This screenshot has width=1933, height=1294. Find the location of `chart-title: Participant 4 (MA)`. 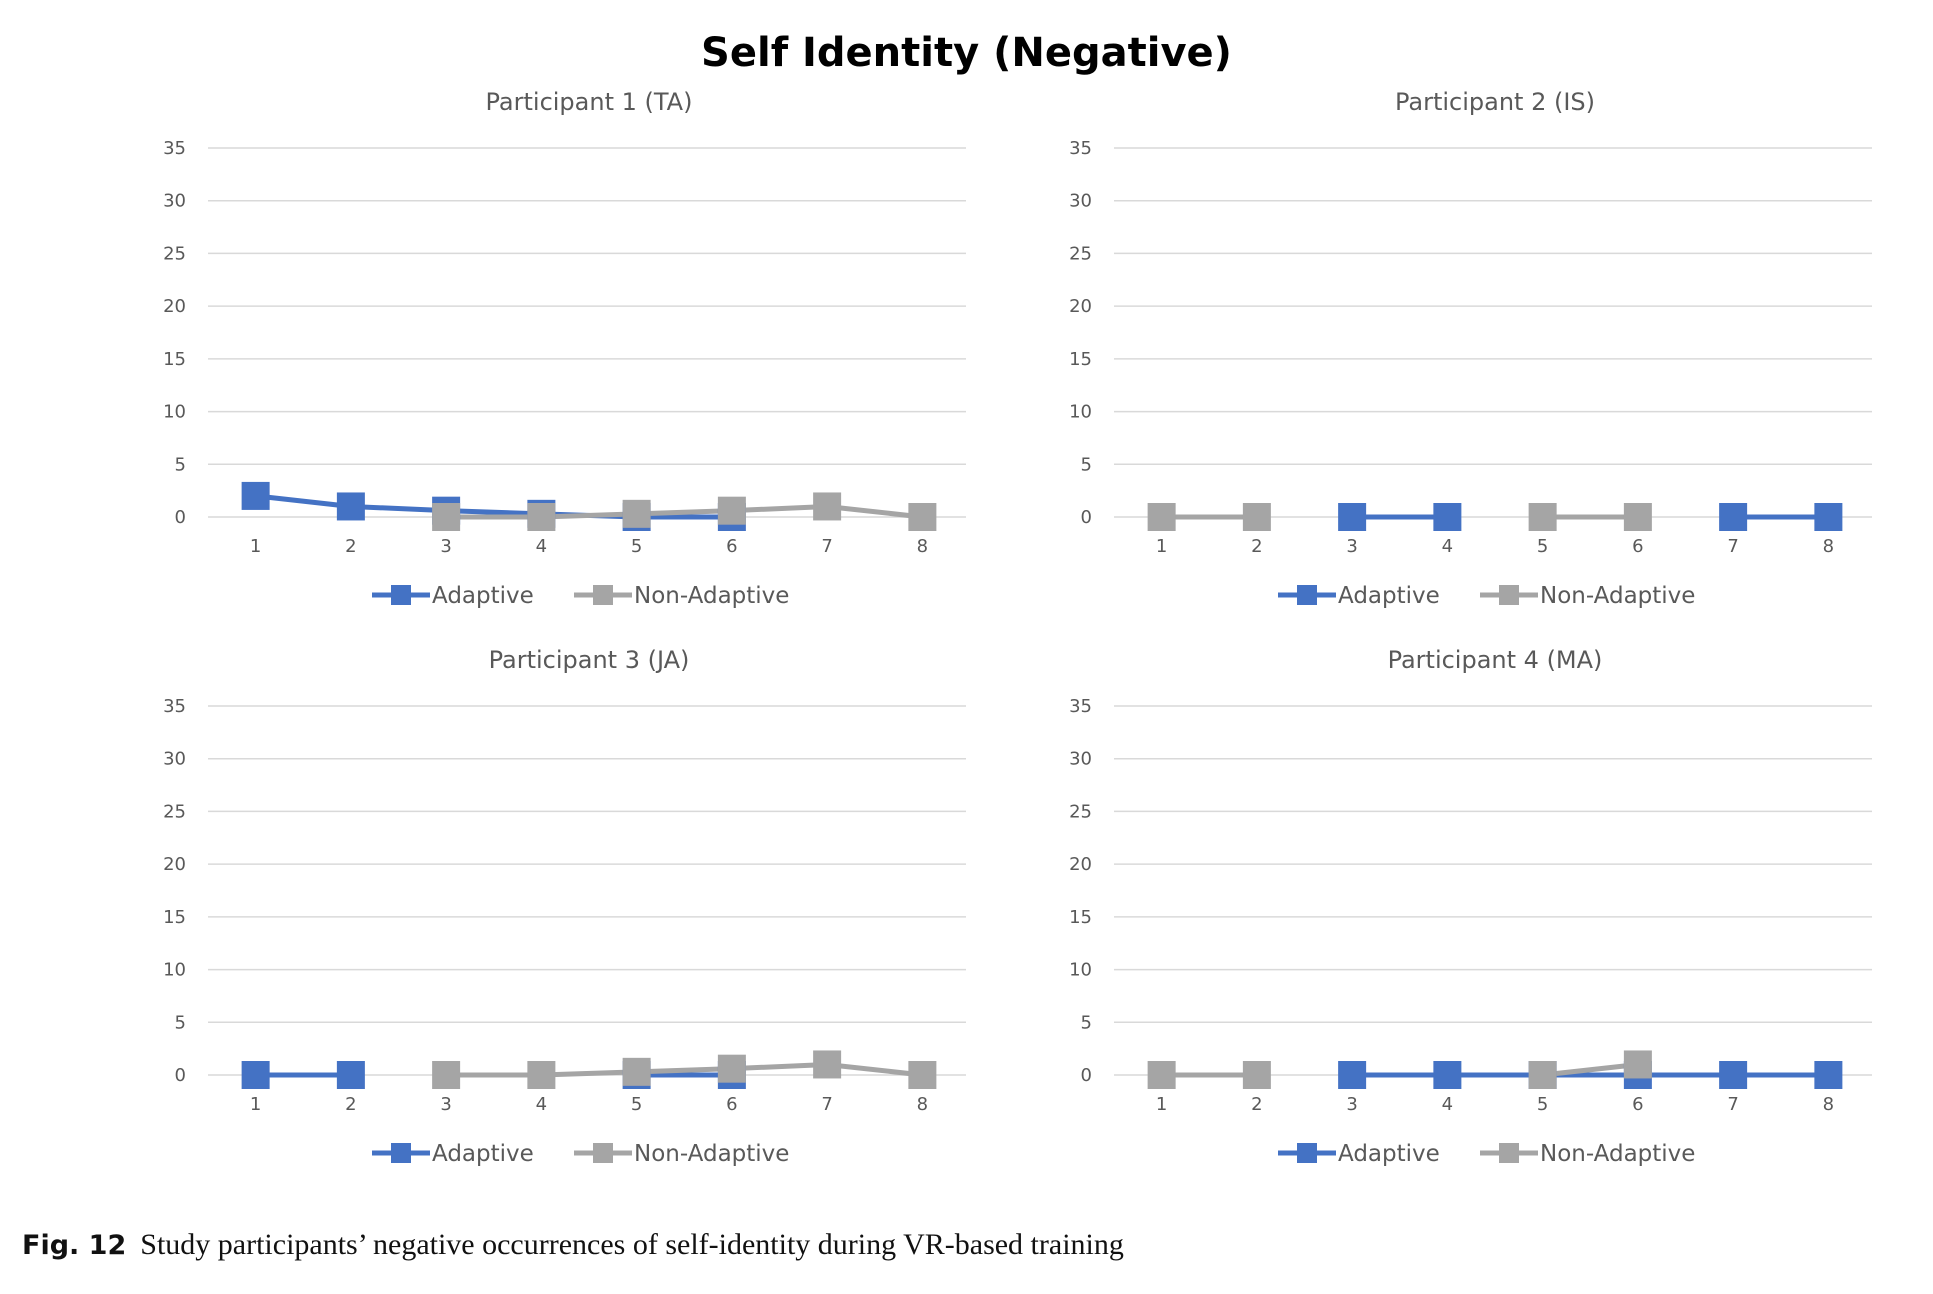

chart-title: Participant 4 (MA) is located at coordinates (1495, 660).